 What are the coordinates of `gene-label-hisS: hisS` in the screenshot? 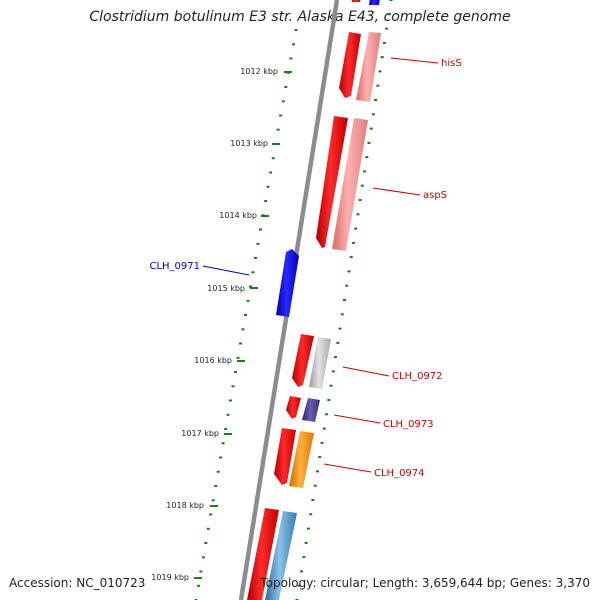 It's located at (451, 63).